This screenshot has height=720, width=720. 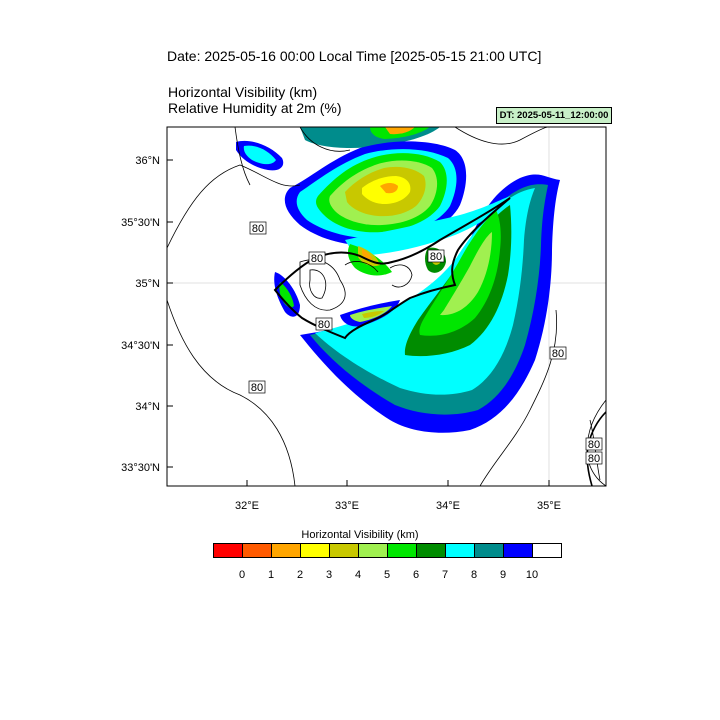 What do you see at coordinates (247, 506) in the screenshot?
I see `lon-label-32e: 32°E` at bounding box center [247, 506].